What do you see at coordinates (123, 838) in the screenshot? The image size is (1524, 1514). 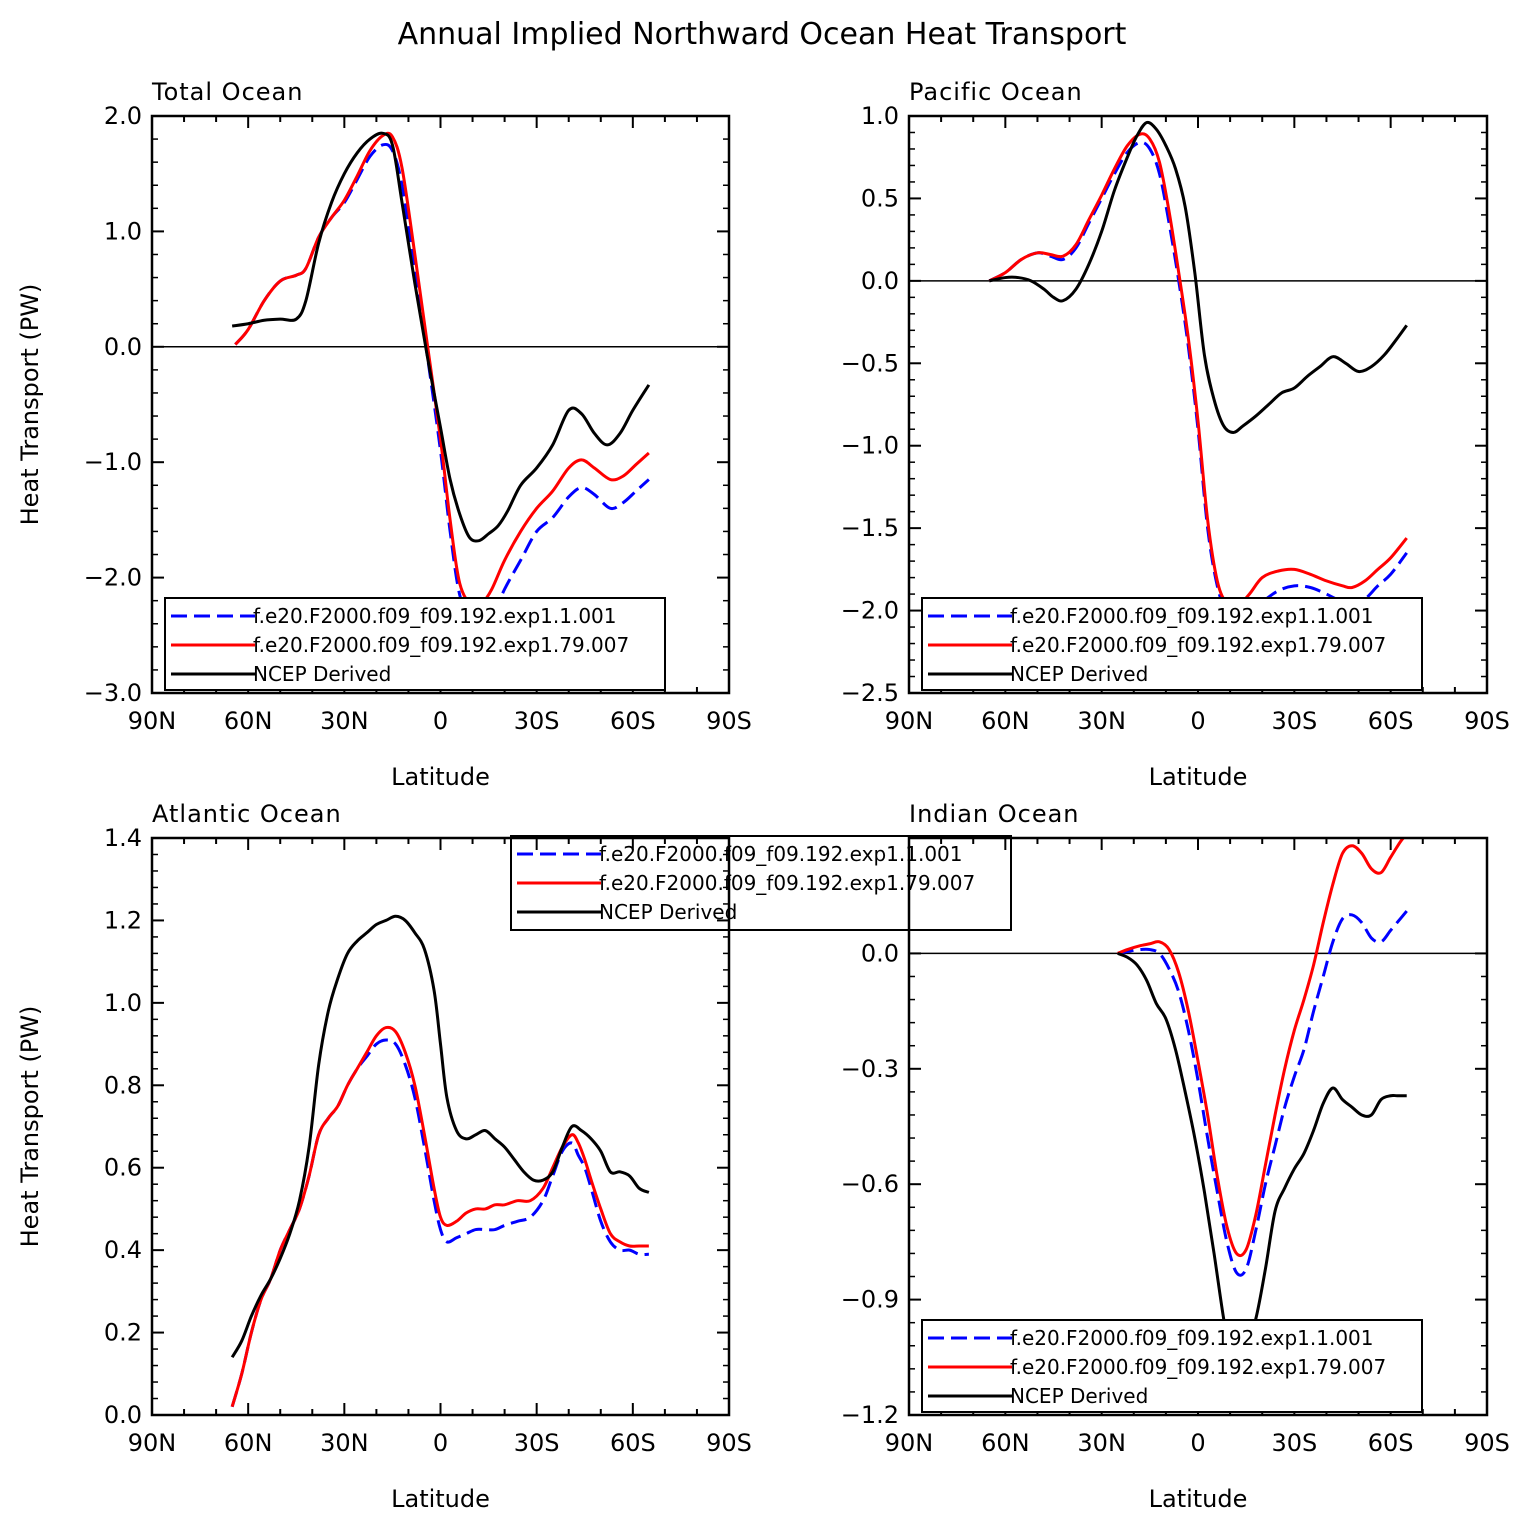 I see `y-tick-label: 1.4` at bounding box center [123, 838].